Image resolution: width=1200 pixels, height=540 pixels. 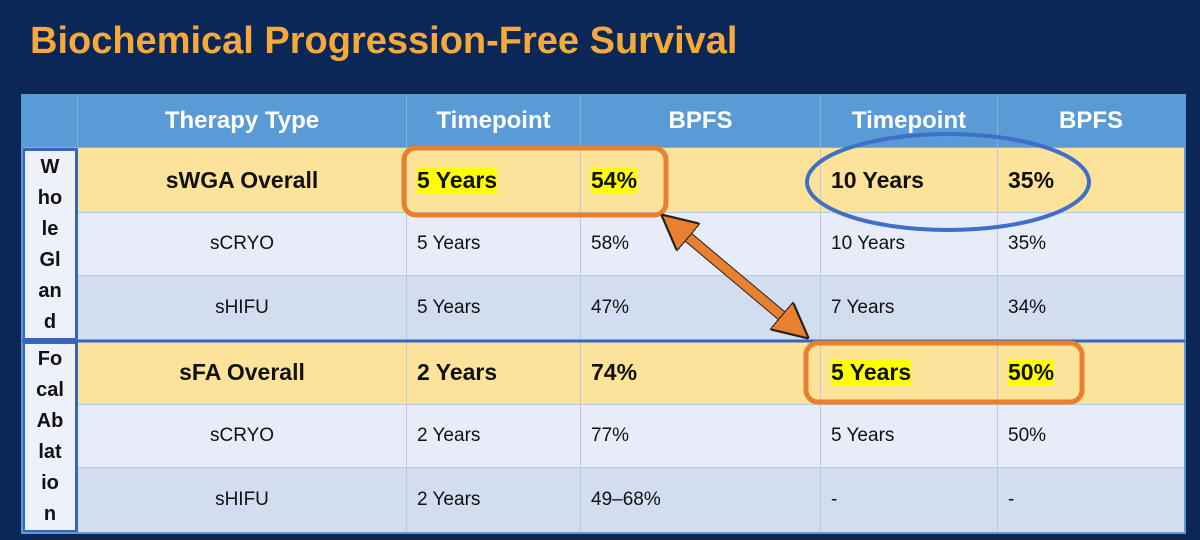 What do you see at coordinates (610, 243) in the screenshot?
I see `cell-text: 58%` at bounding box center [610, 243].